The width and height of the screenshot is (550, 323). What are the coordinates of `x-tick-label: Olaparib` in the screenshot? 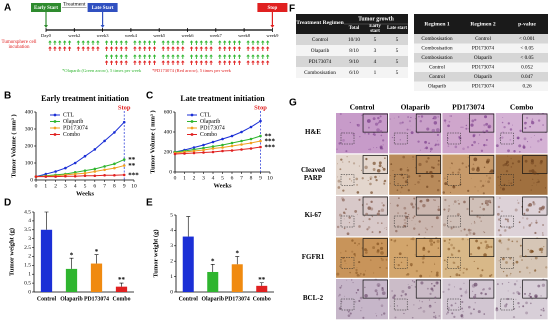 It's located at (71, 299).